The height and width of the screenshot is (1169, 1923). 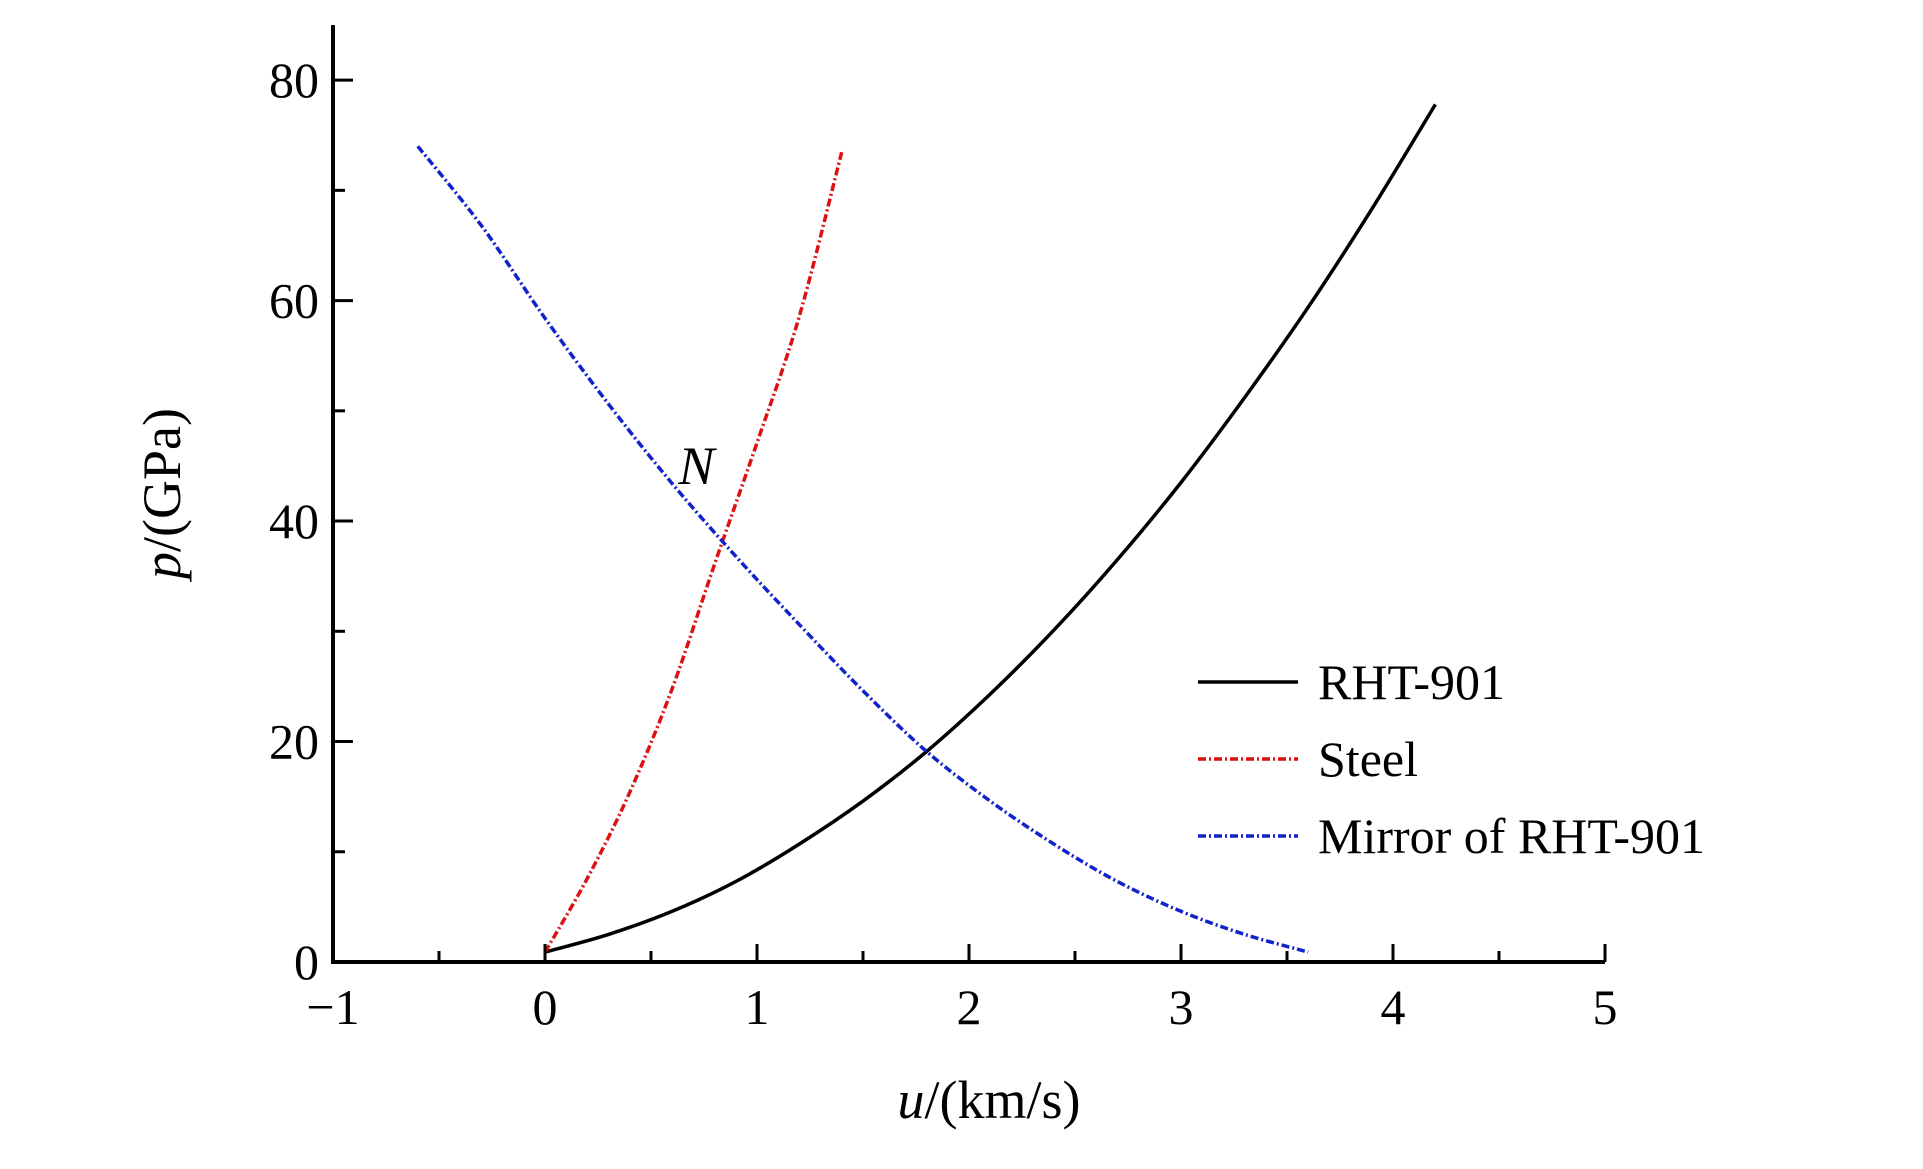 I want to click on legend-label: Steel, so click(x=1368, y=759).